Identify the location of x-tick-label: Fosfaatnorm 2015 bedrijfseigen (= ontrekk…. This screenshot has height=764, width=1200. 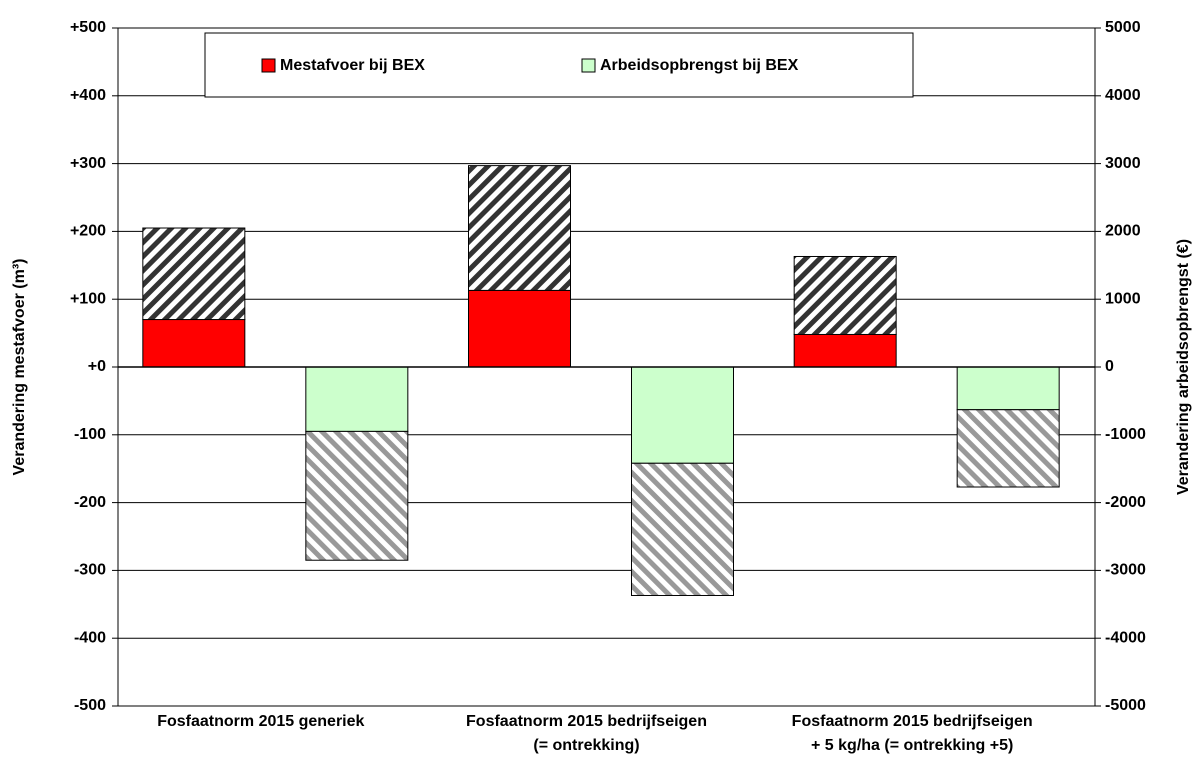
(586, 733).